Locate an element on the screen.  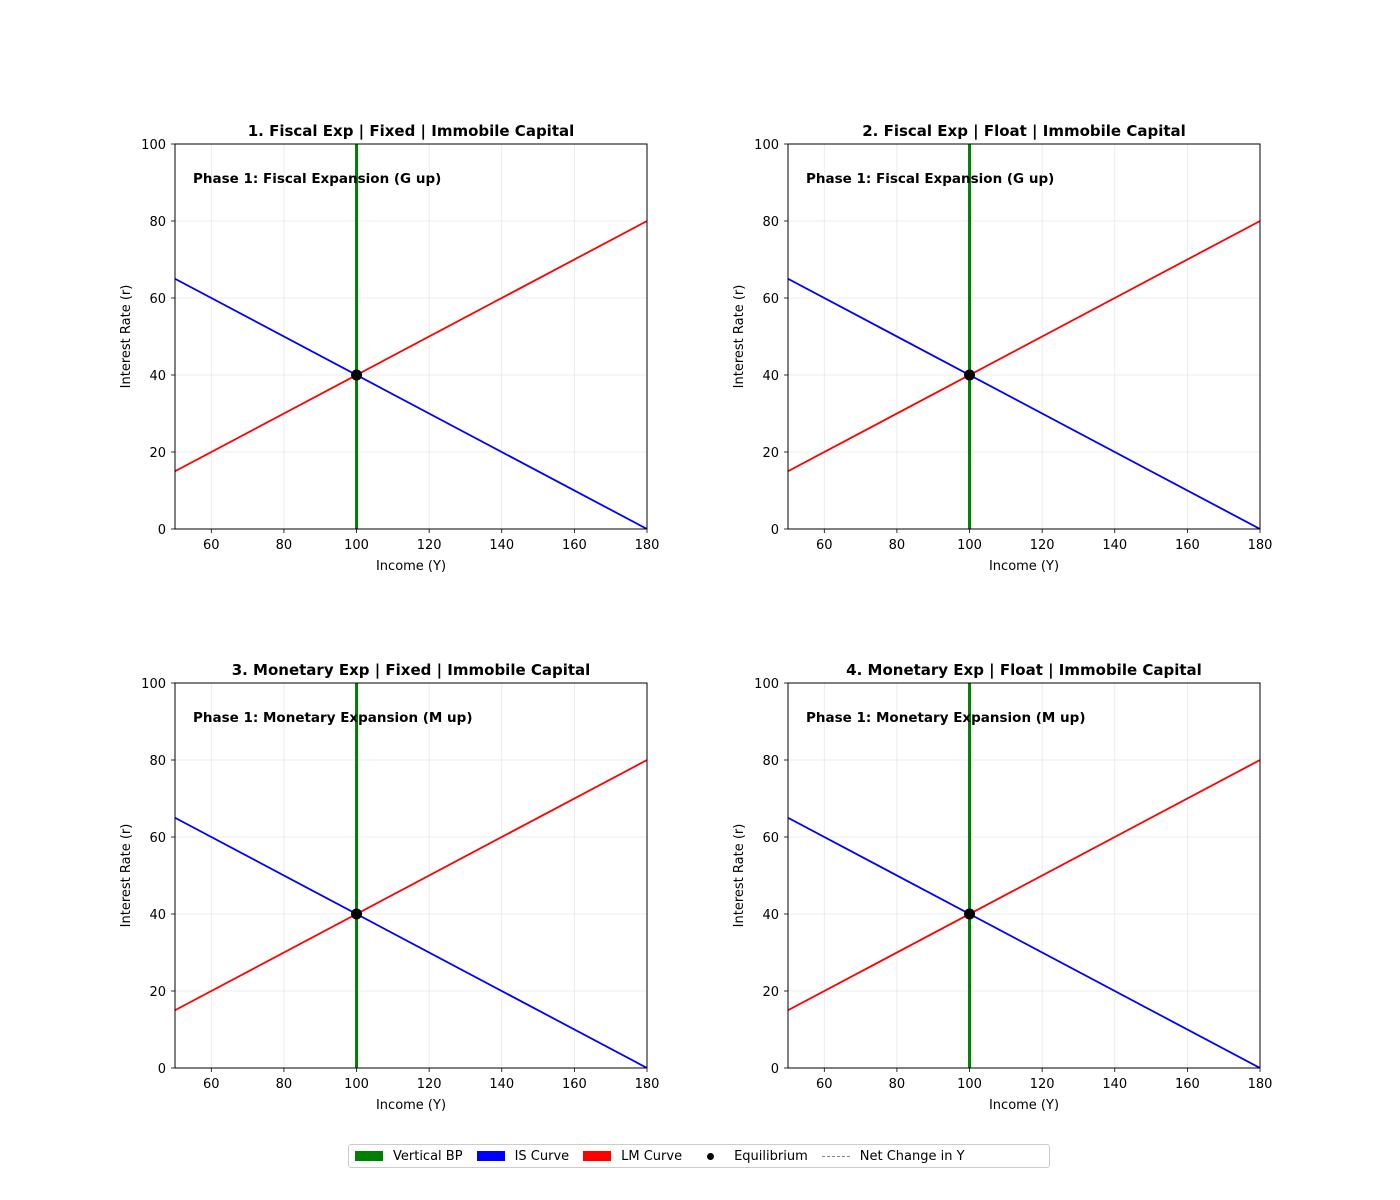
legend-swatch-bp is located at coordinates (369, 1156).